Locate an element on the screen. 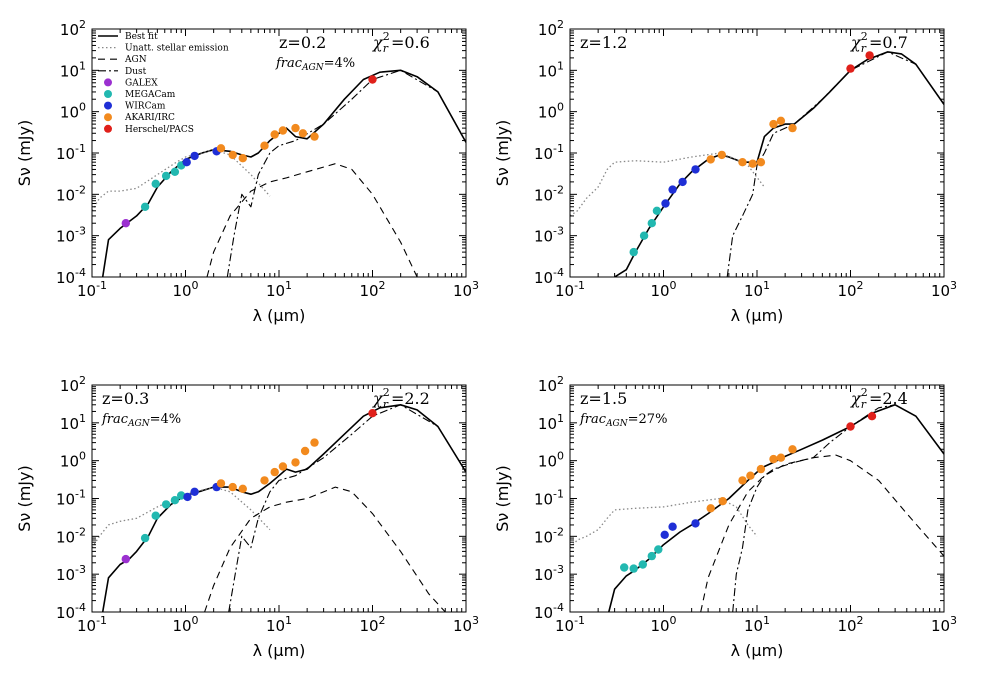 This screenshot has height=687, width=981. legend-entry-label: Herschel/PACS is located at coordinates (159, 130).